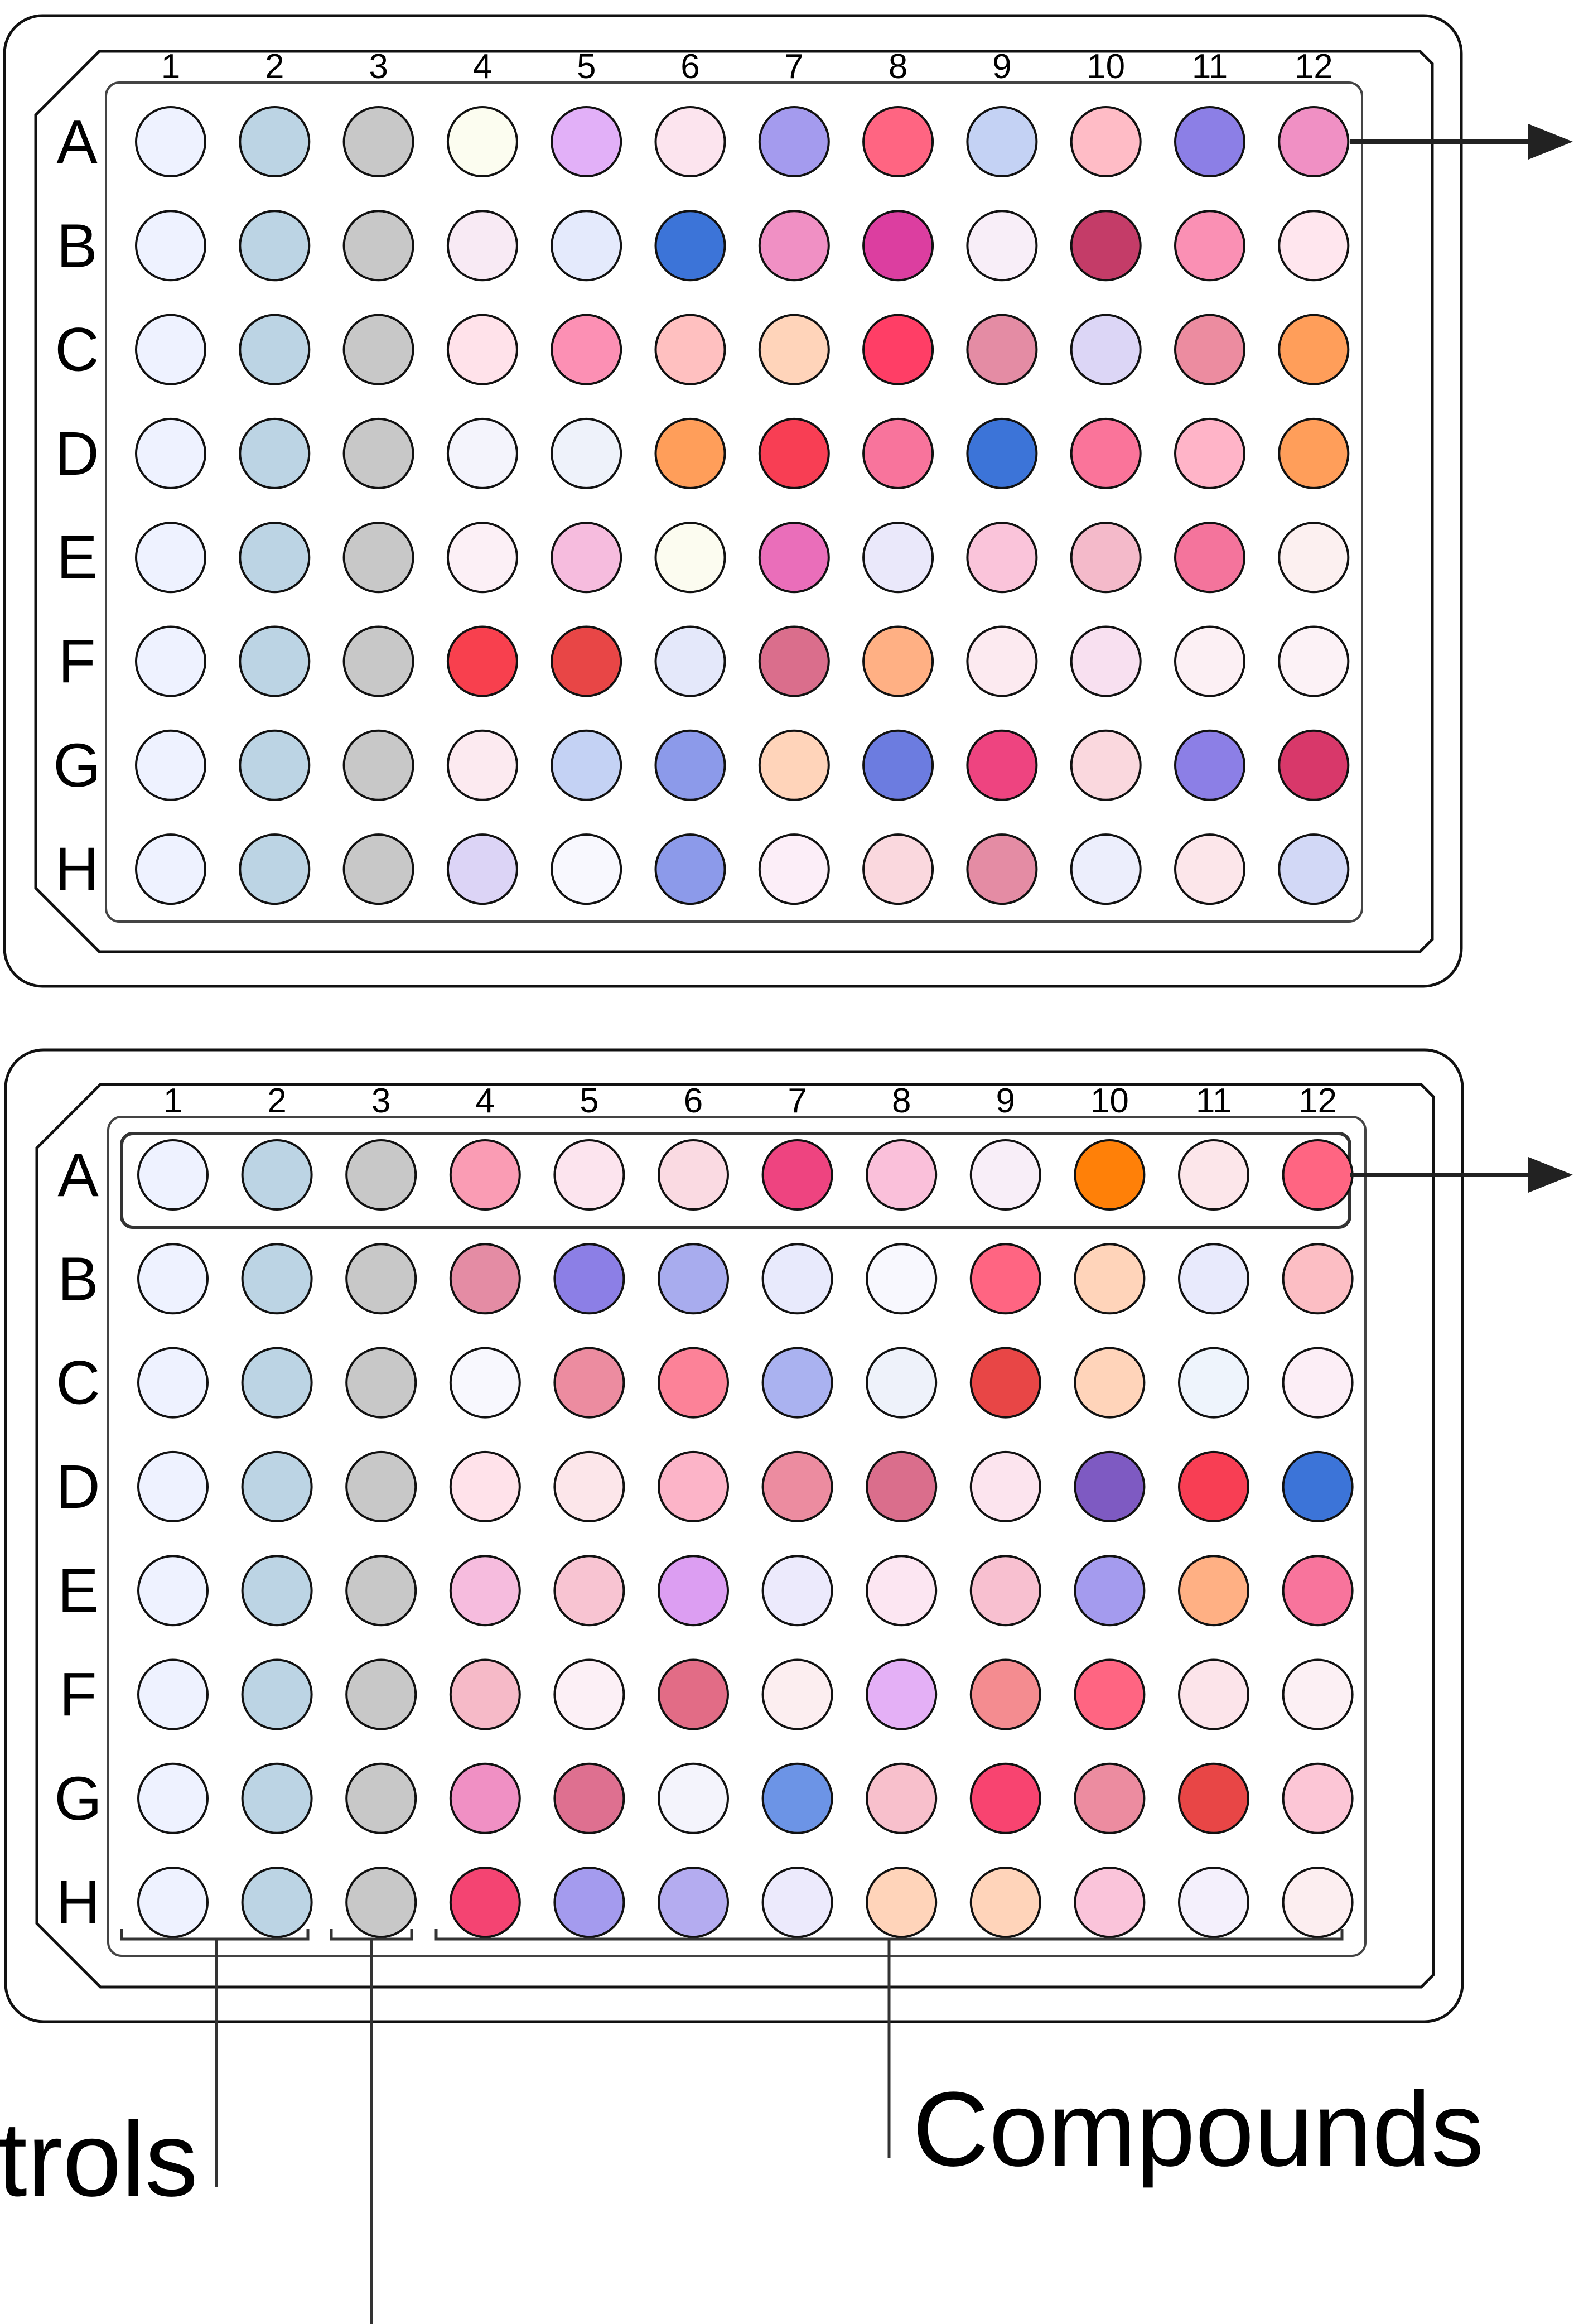  Describe the element at coordinates (173, 1903) in the screenshot. I see `well-H1` at that location.